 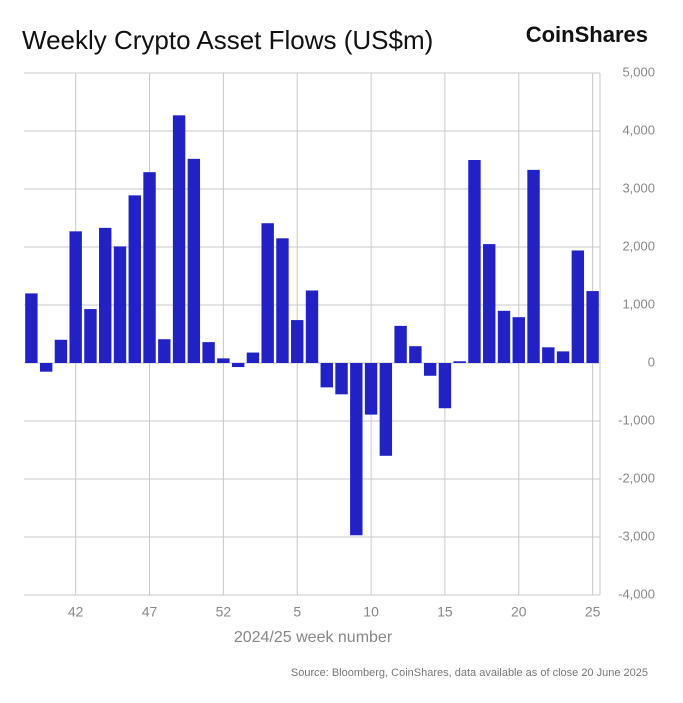 I want to click on y-tick-label: -2,000, so click(x=636, y=477).